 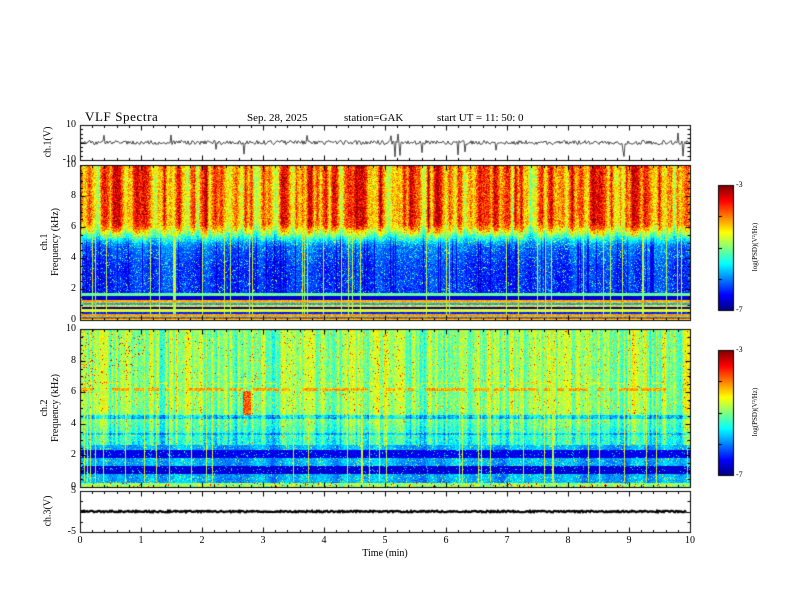 I want to click on x-tick-label: 0, so click(x=80, y=540).